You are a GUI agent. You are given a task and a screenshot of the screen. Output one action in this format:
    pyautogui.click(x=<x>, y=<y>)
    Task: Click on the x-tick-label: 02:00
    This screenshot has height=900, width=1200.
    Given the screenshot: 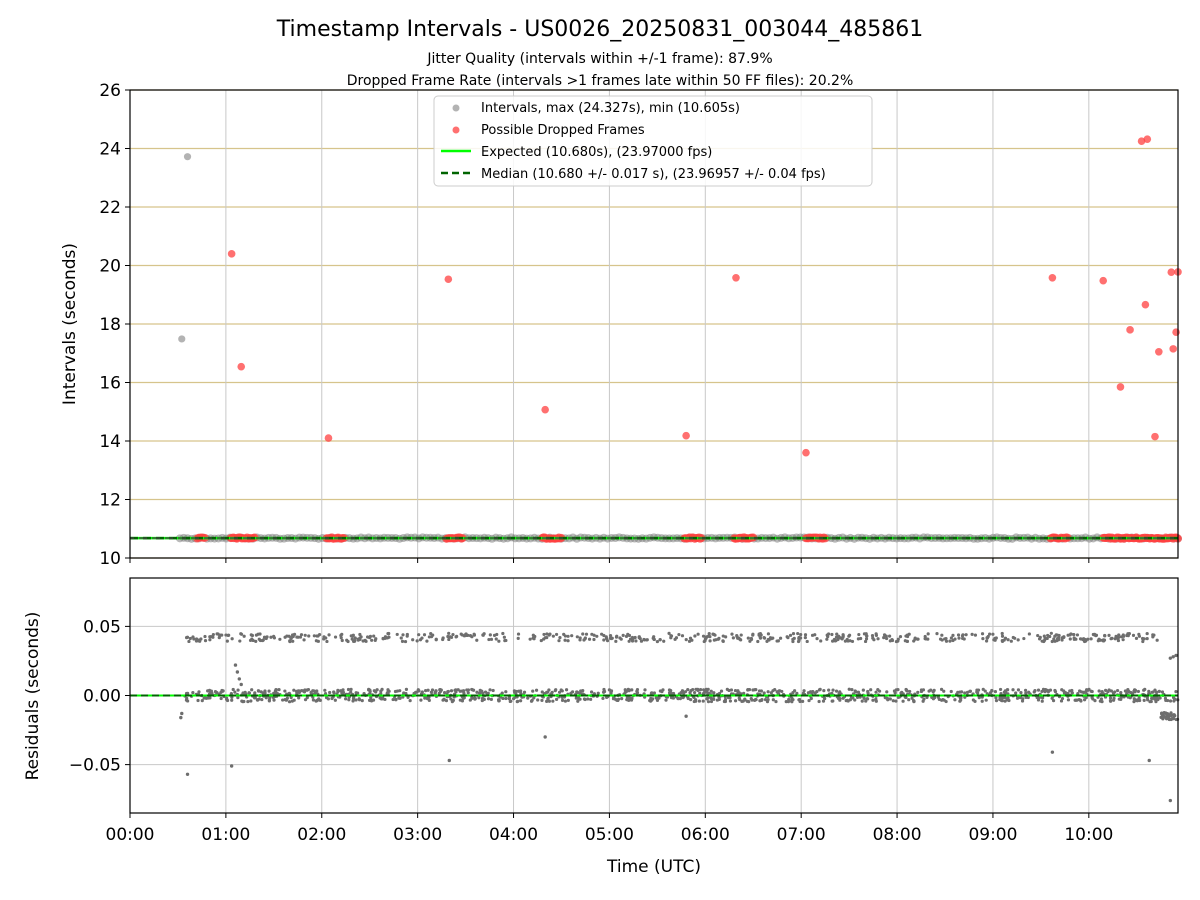 What is the action you would take?
    pyautogui.click(x=321, y=835)
    